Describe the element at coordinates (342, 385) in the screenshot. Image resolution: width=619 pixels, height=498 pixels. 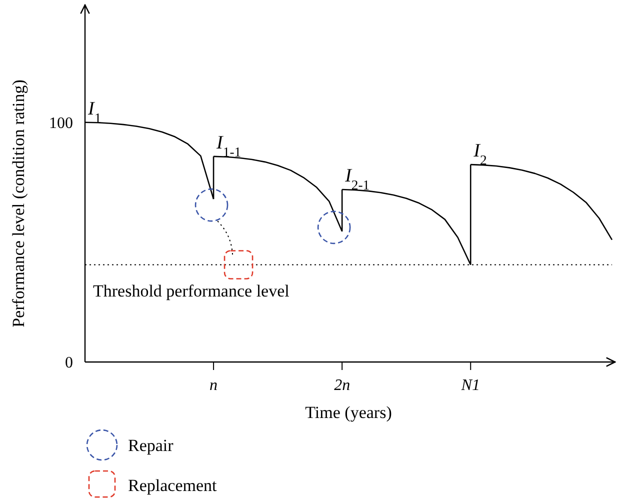
I see `x-tick-label: 2n` at that location.